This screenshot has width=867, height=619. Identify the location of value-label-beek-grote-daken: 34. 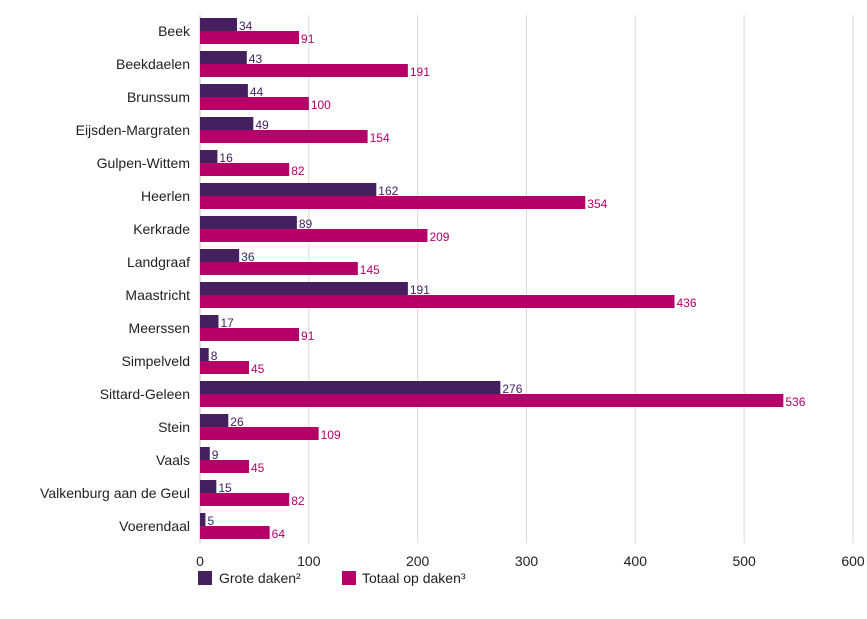
(246, 26).